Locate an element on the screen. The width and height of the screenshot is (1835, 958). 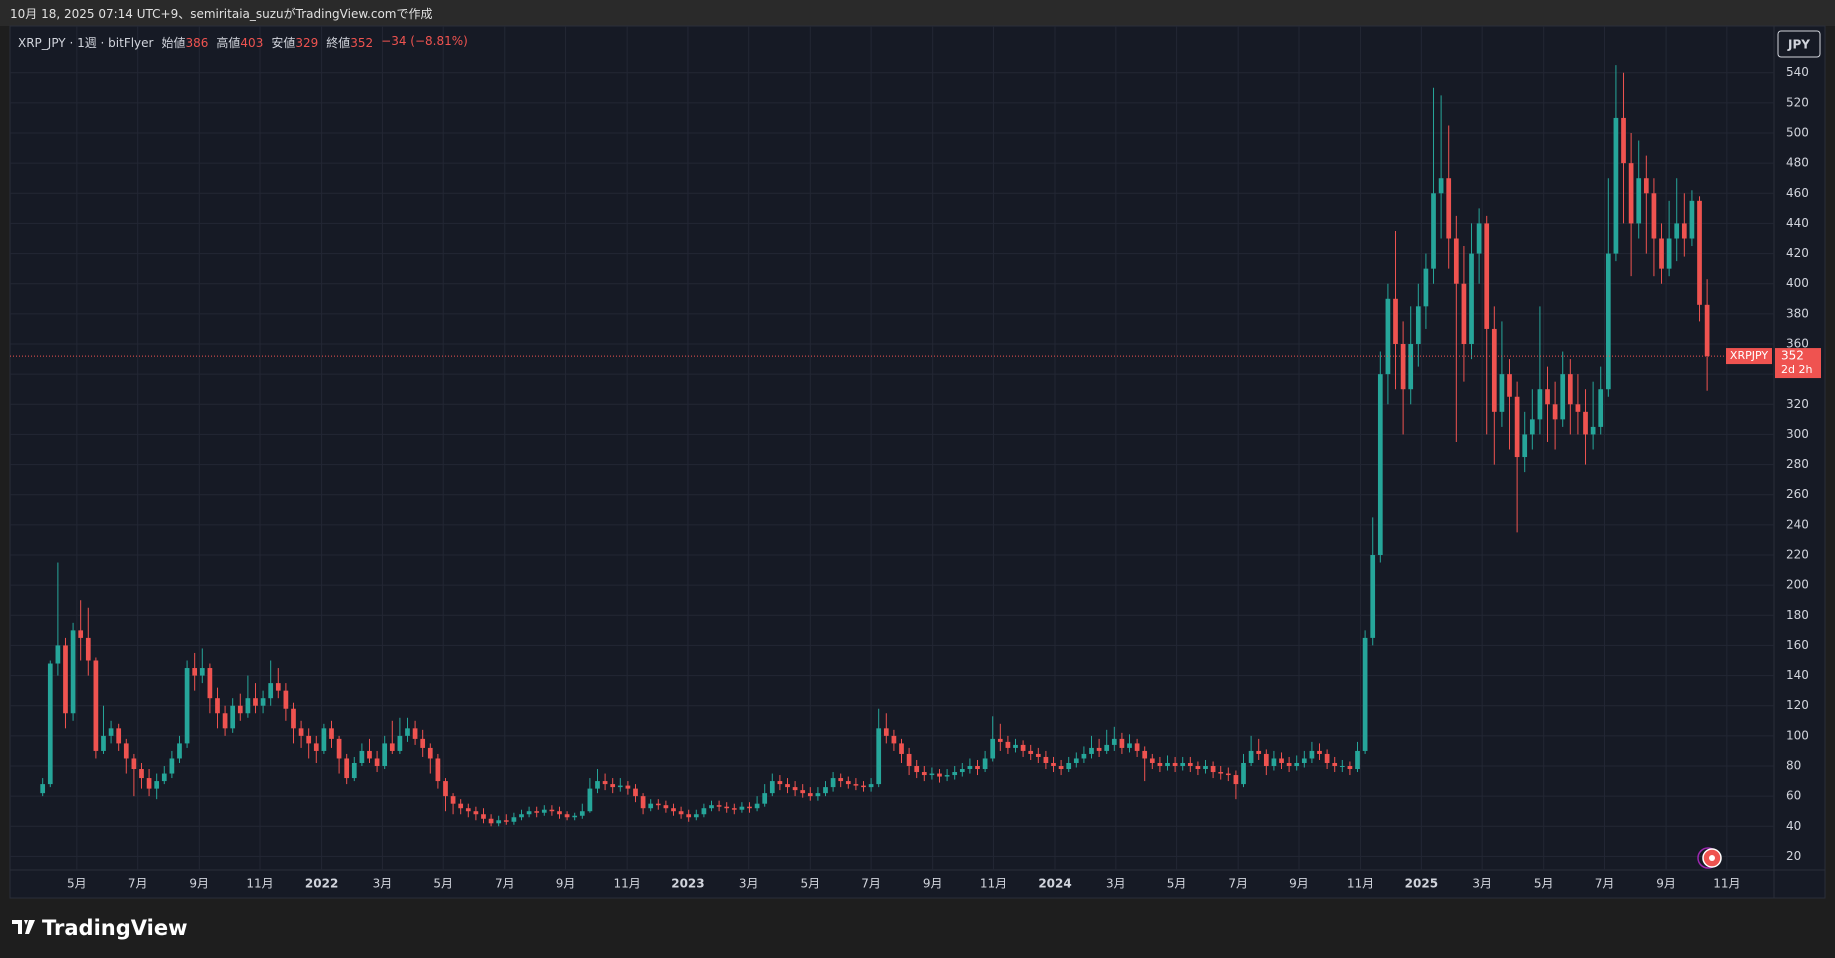
currency: JPY is located at coordinates (1798, 45).